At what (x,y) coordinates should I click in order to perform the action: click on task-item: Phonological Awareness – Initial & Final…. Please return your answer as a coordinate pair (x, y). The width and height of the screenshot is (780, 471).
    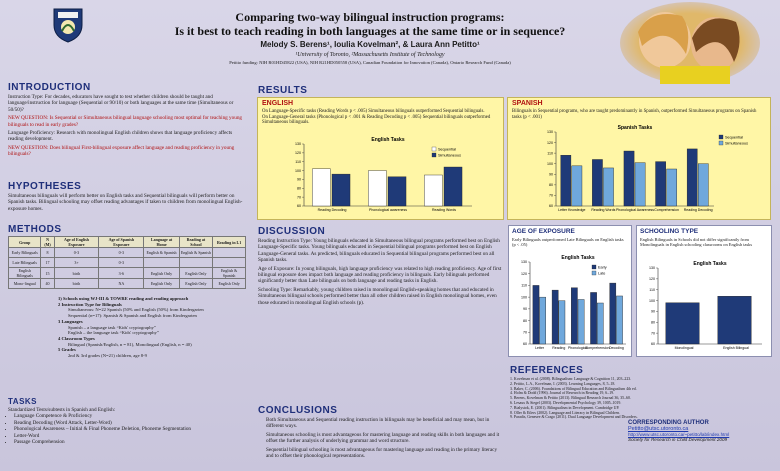
    Looking at the image, I should click on (130, 429).